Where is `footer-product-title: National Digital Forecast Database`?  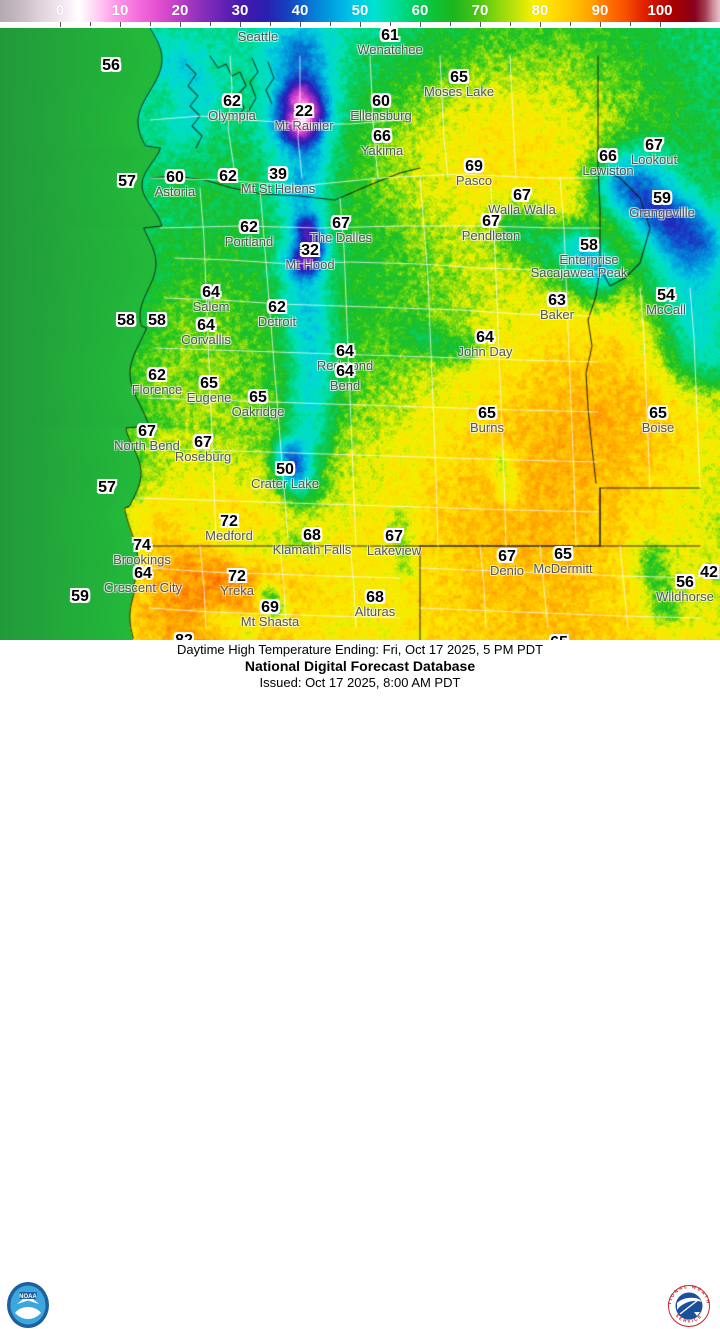 footer-product-title: National Digital Forecast Database is located at coordinates (360, 666).